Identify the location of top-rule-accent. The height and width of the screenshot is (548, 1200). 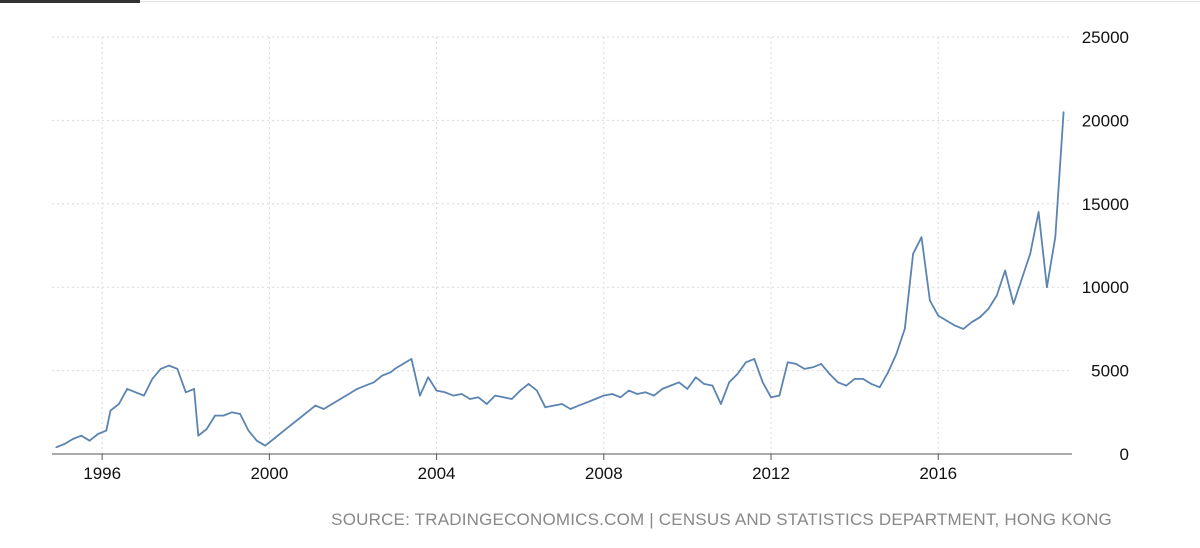
(70, 1).